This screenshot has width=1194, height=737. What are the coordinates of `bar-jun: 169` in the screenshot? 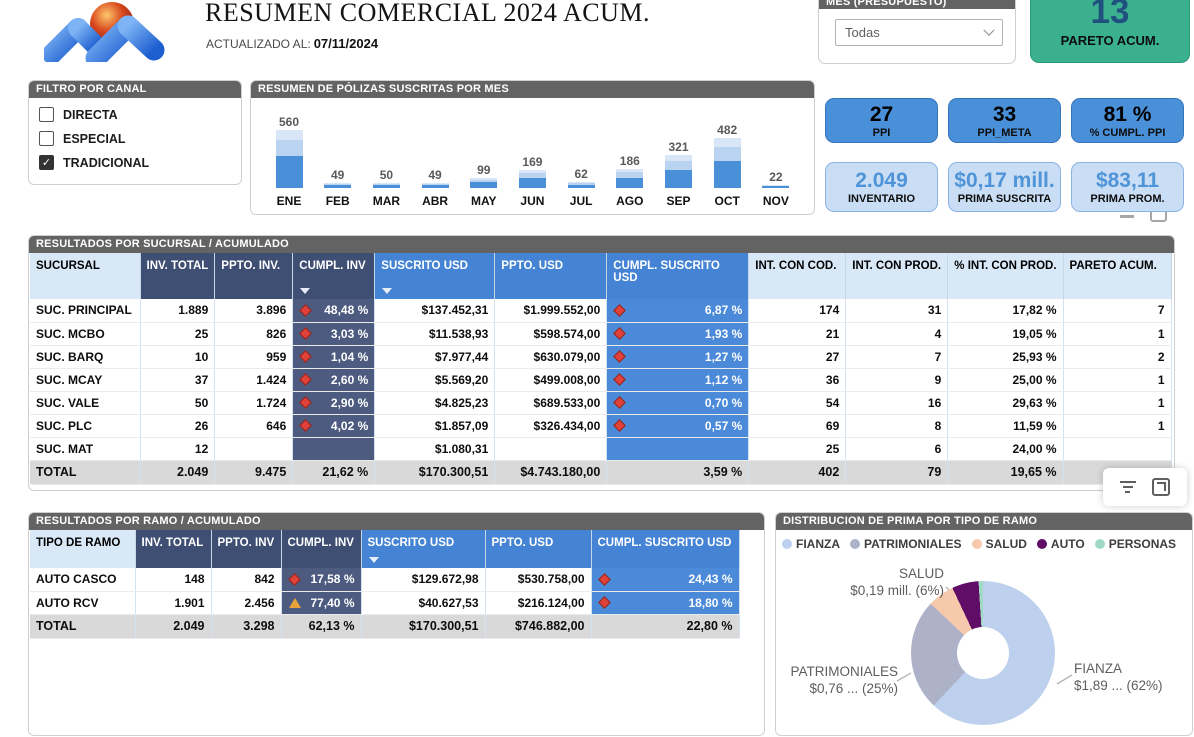 It's located at (532, 171).